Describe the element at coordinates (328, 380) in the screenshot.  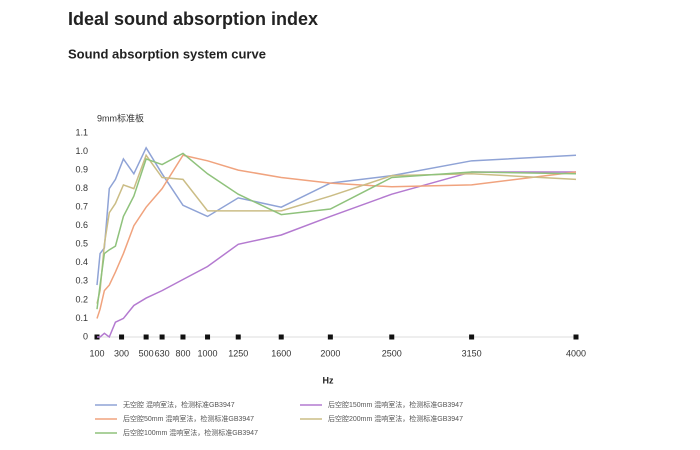
I see `x-axis-label: Hz` at that location.